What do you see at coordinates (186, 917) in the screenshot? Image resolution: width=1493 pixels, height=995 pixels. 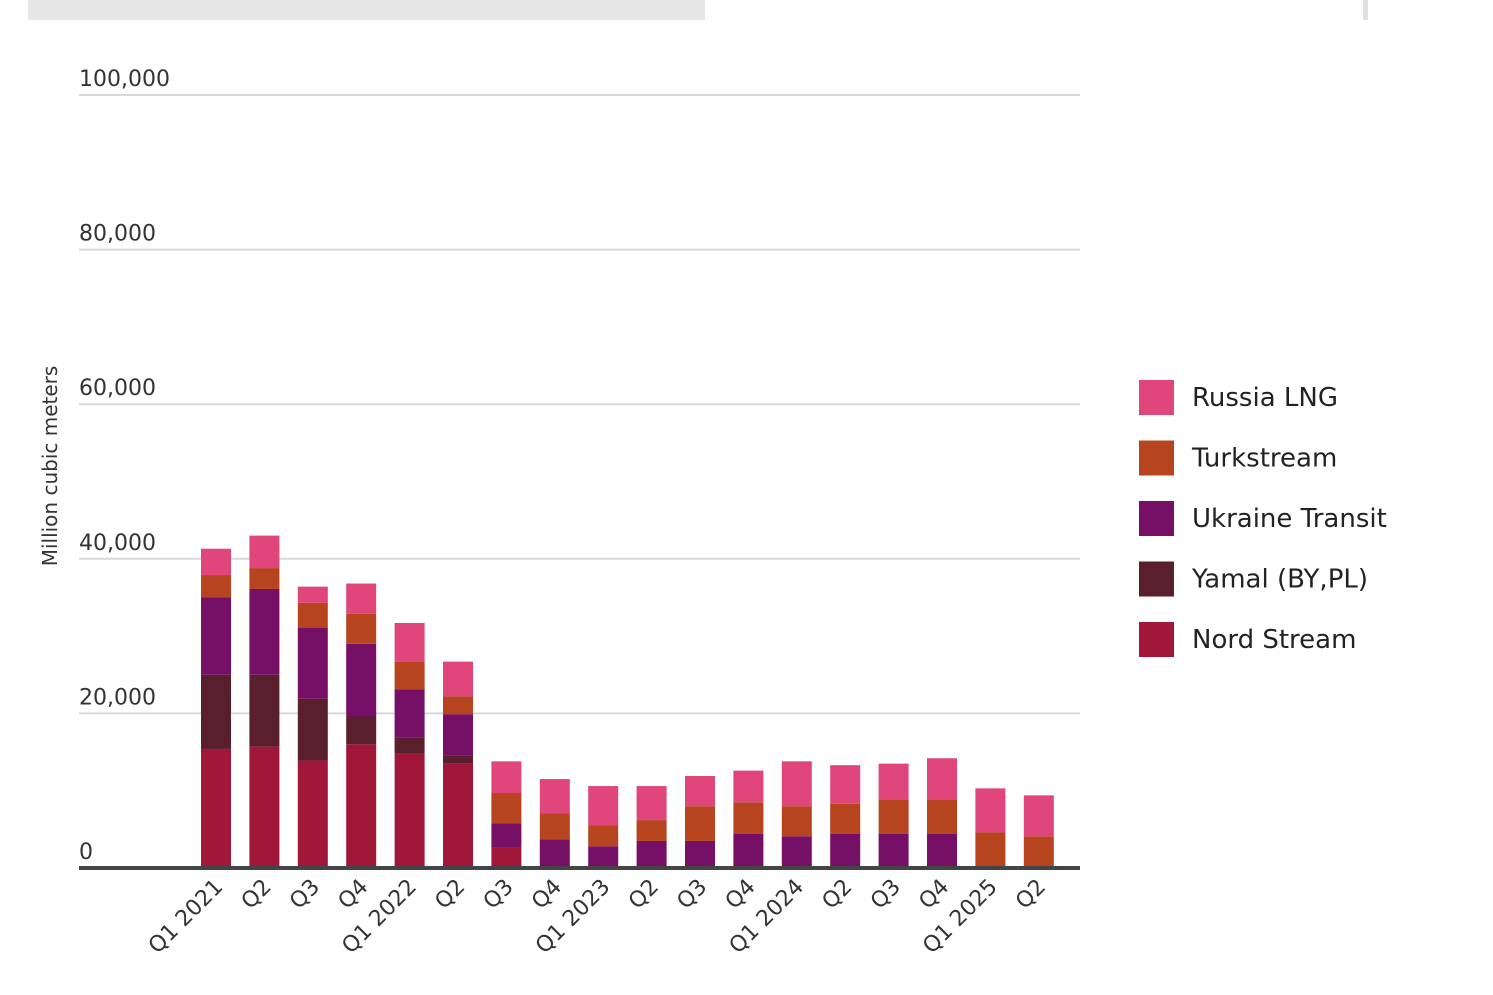 I see `x-tick-label: Q1 2021` at bounding box center [186, 917].